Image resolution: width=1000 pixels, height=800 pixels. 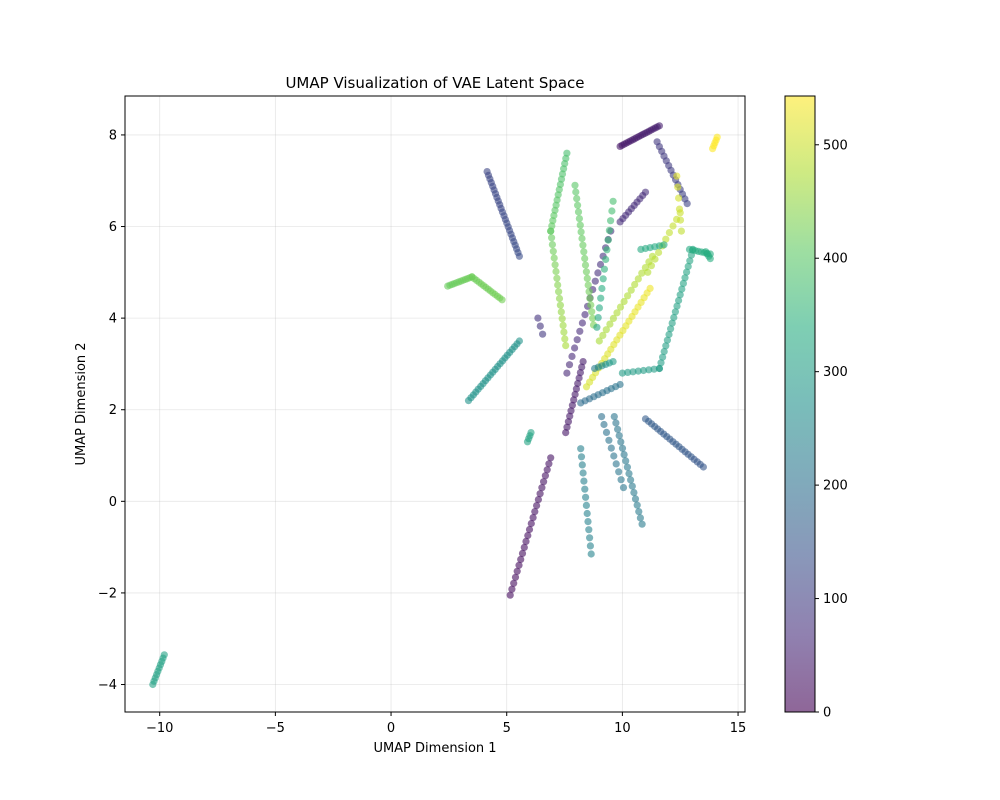 I want to click on x-tick-label: 0, so click(x=391, y=728).